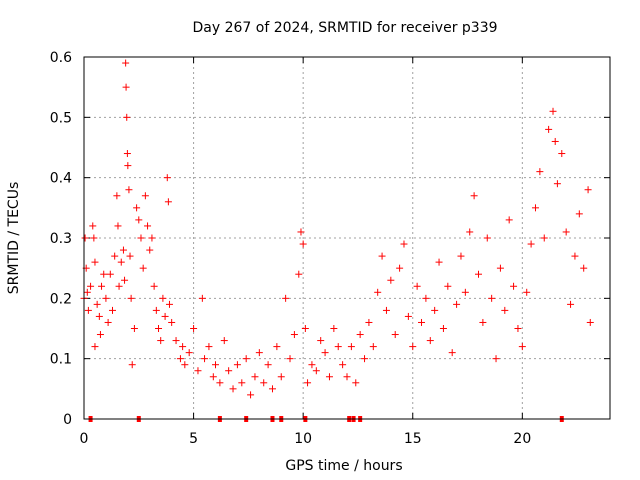  Describe the element at coordinates (67, 420) in the screenshot. I see `y-tick-label: 0` at that location.